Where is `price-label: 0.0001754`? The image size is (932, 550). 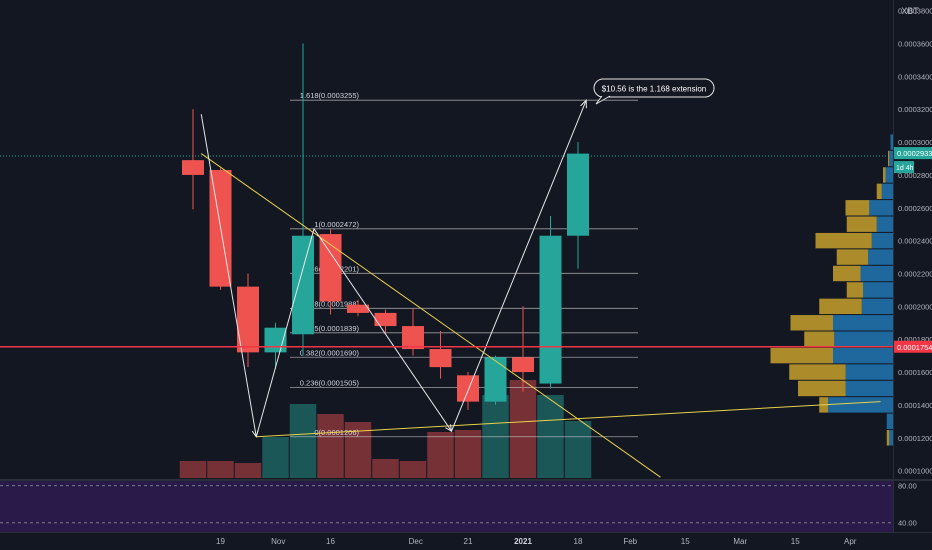 price-label: 0.0001754 is located at coordinates (914, 347).